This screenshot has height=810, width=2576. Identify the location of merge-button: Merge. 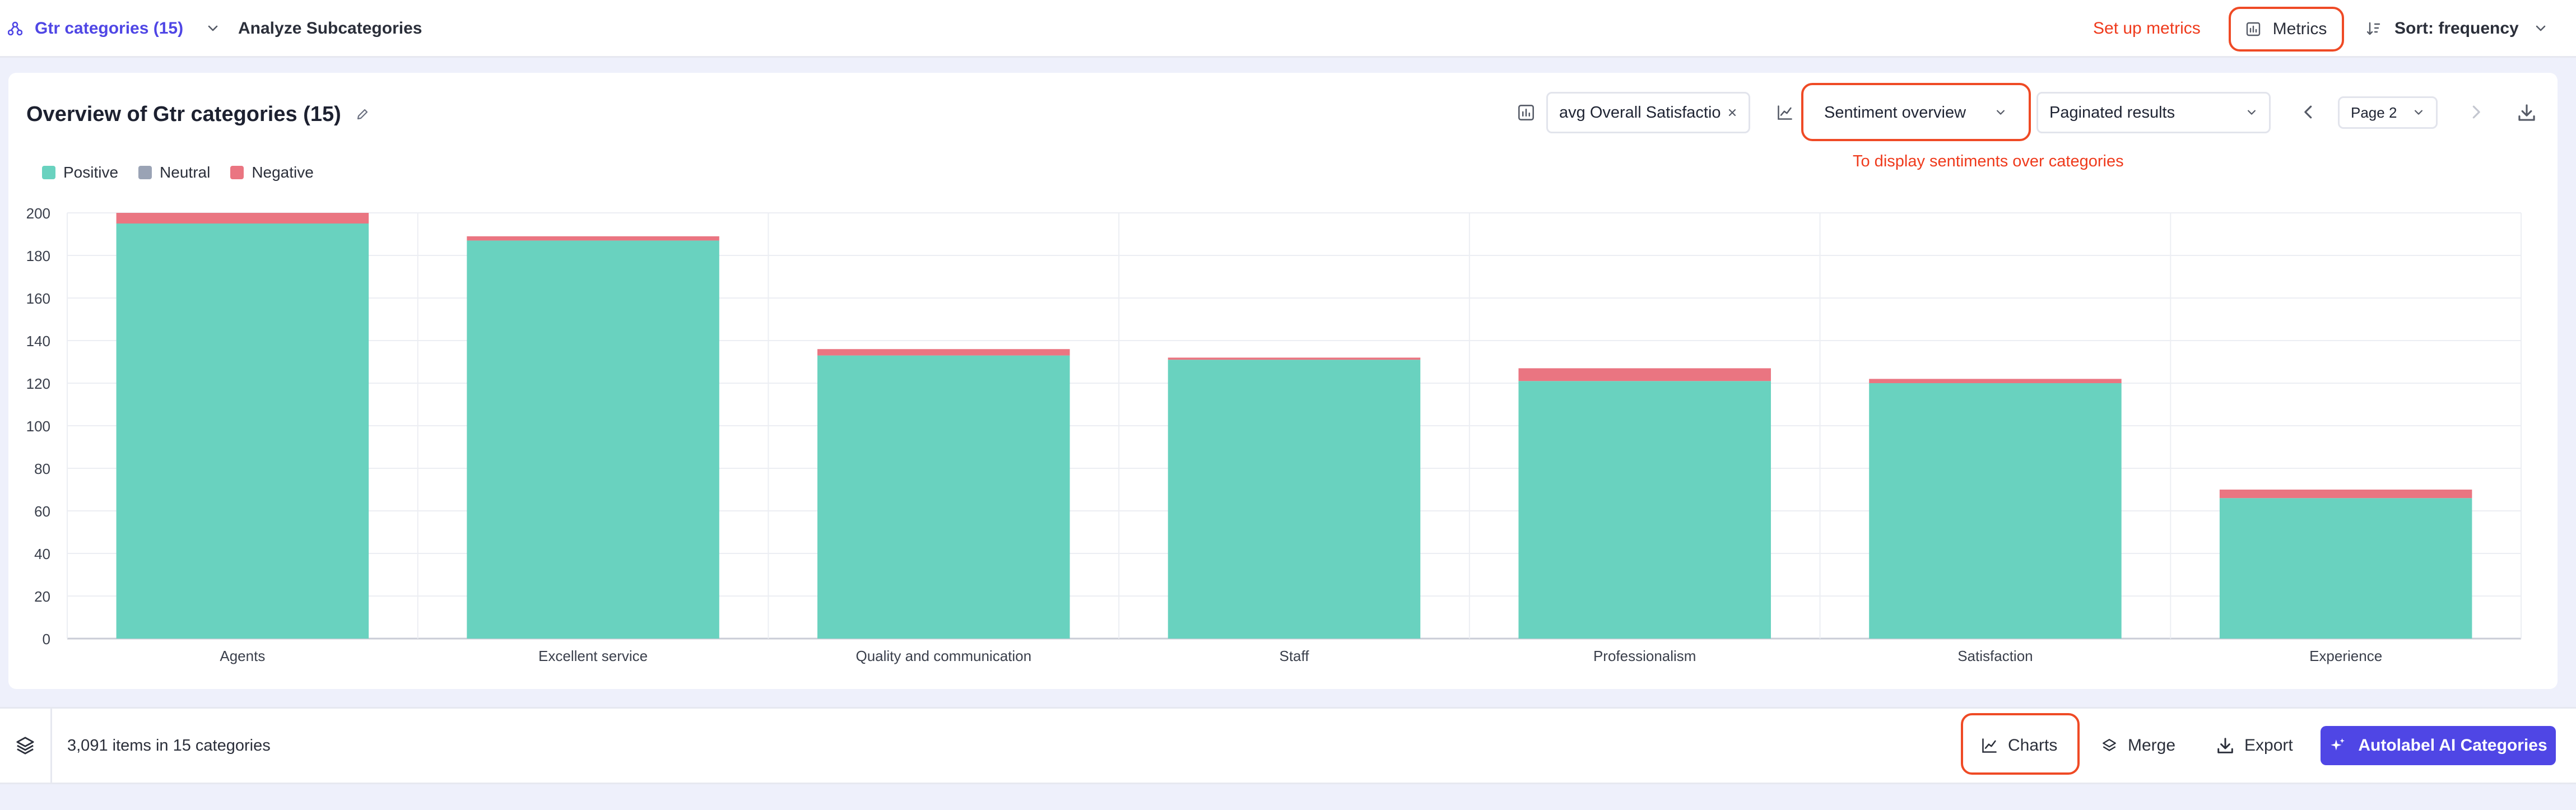
(2138, 745).